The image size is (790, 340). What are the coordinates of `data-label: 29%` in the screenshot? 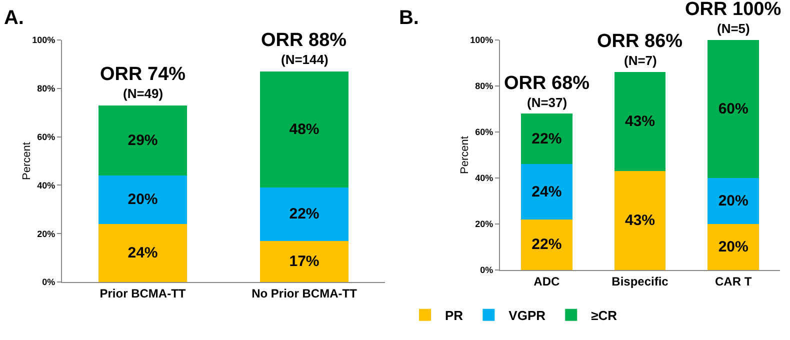 It's located at (143, 140).